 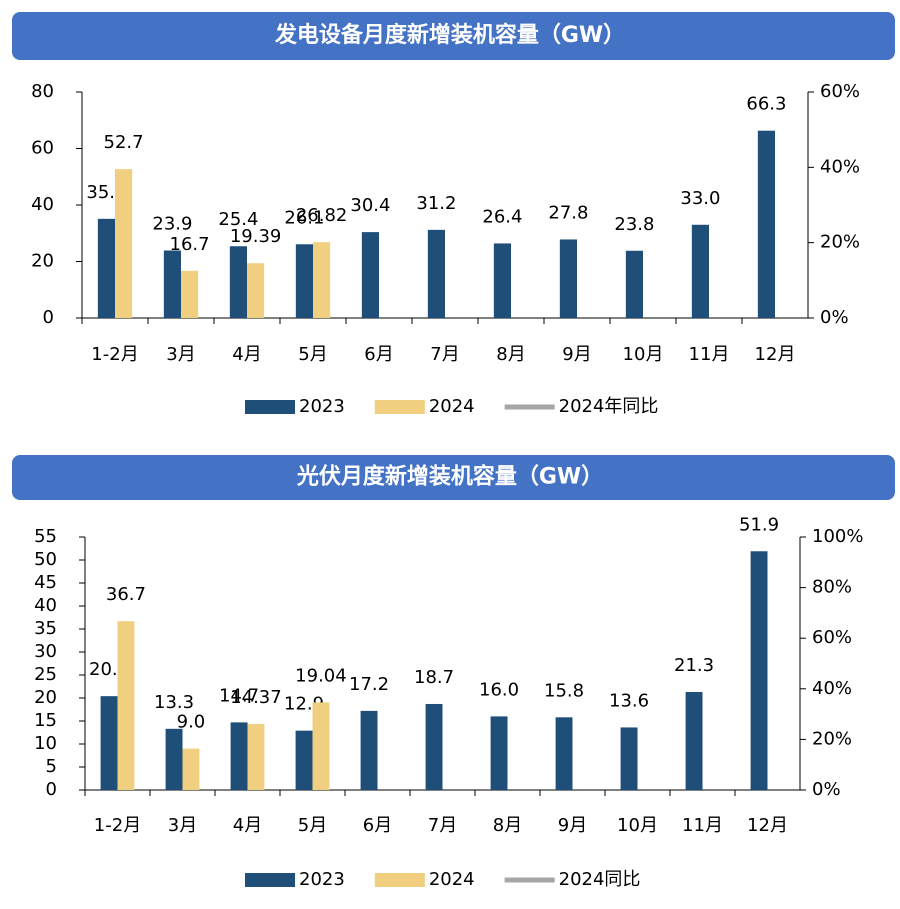 I want to click on data-label: 18.7, so click(x=434, y=677).